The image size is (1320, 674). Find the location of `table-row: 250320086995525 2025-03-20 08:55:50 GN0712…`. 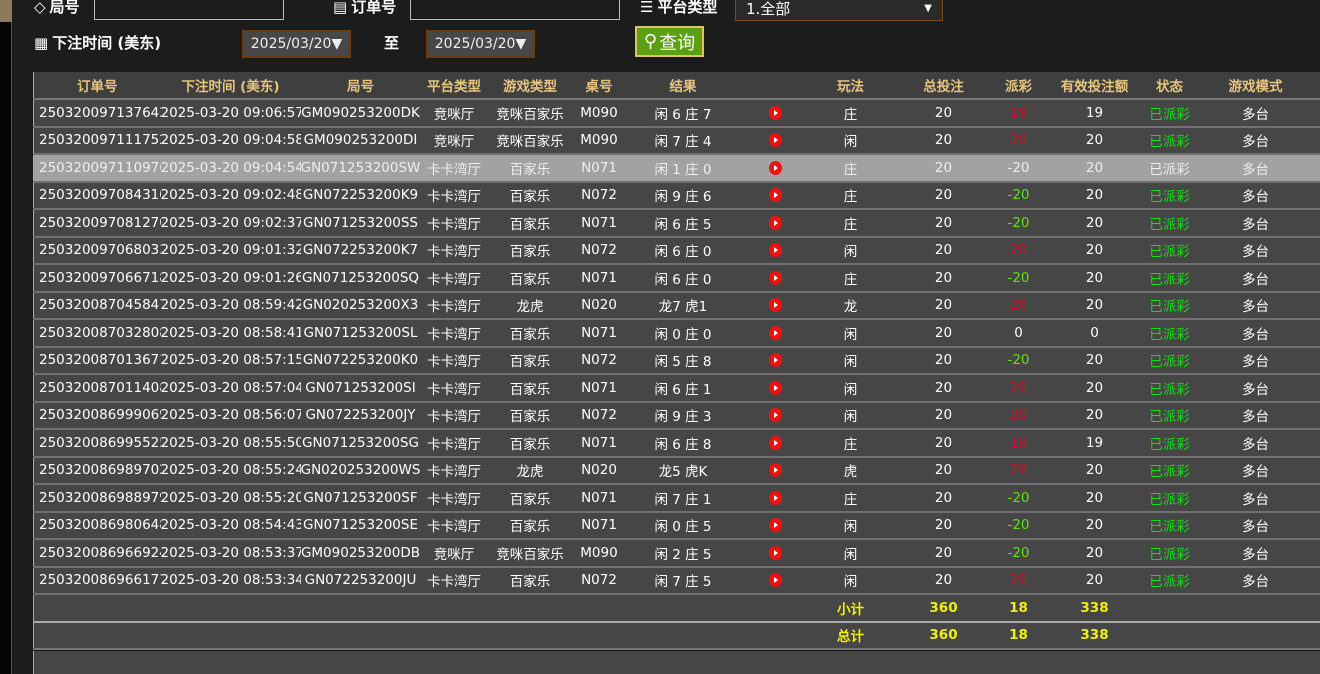

table-row: 250320086995525 2025-03-20 08:55:50 GN0712… is located at coordinates (676, 443).